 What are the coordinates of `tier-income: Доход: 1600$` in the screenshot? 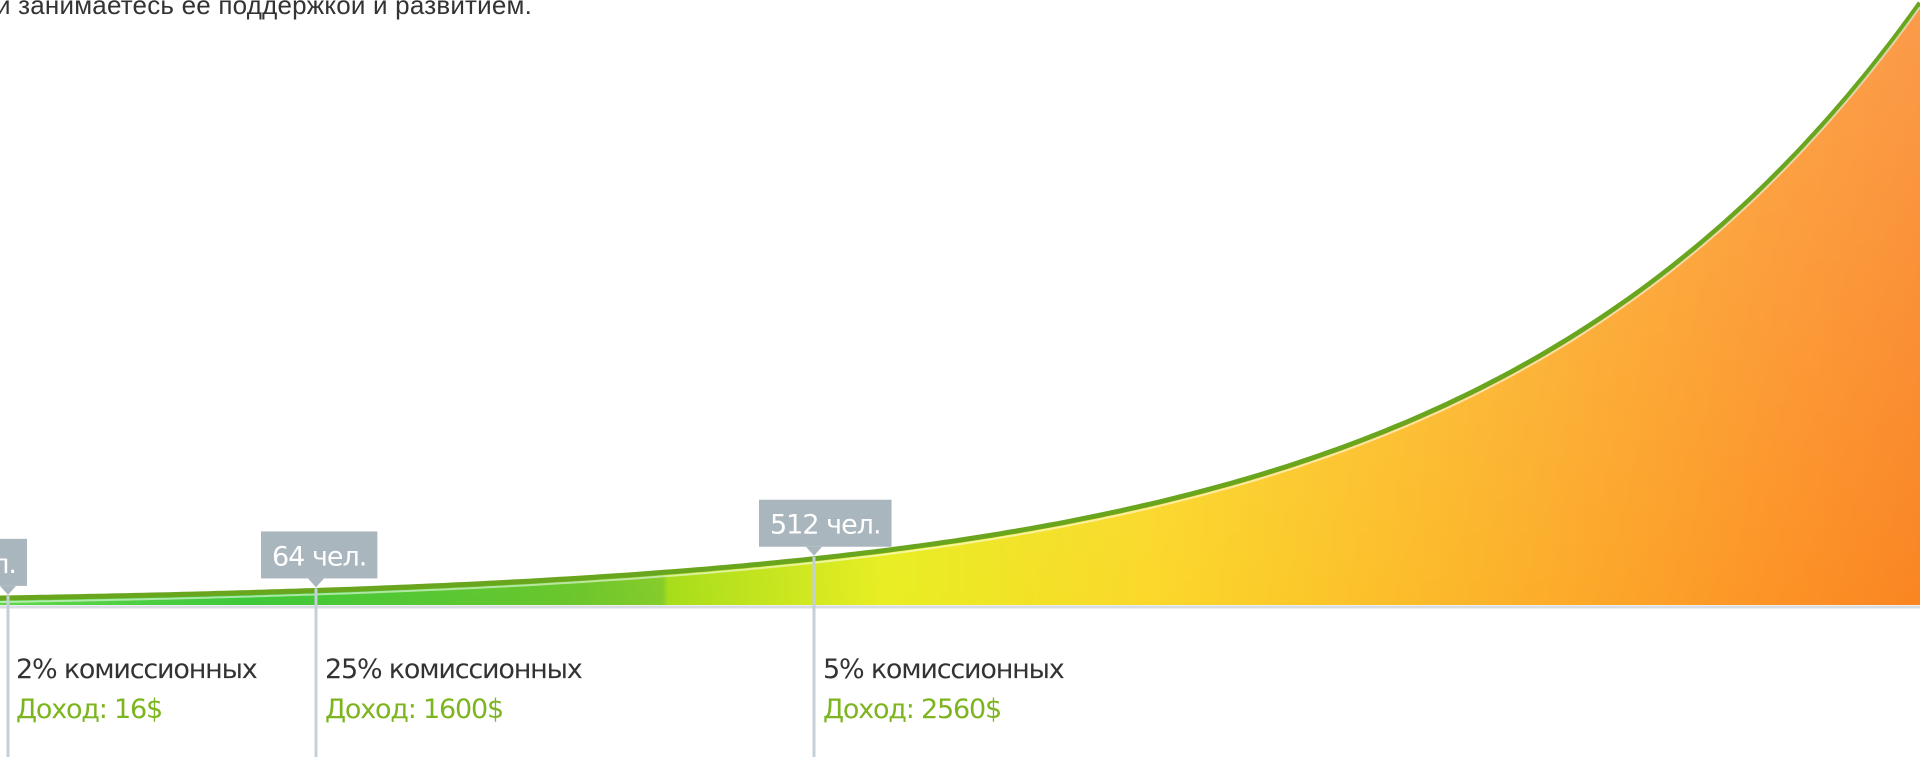 It's located at (414, 709).